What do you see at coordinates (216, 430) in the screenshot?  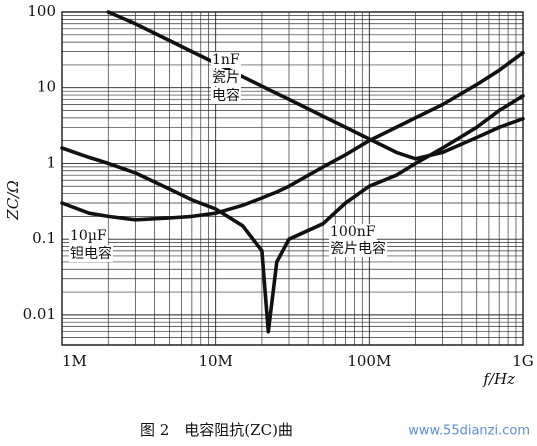 I see `caption: 图 2 电容阻抗(ZC)曲` at bounding box center [216, 430].